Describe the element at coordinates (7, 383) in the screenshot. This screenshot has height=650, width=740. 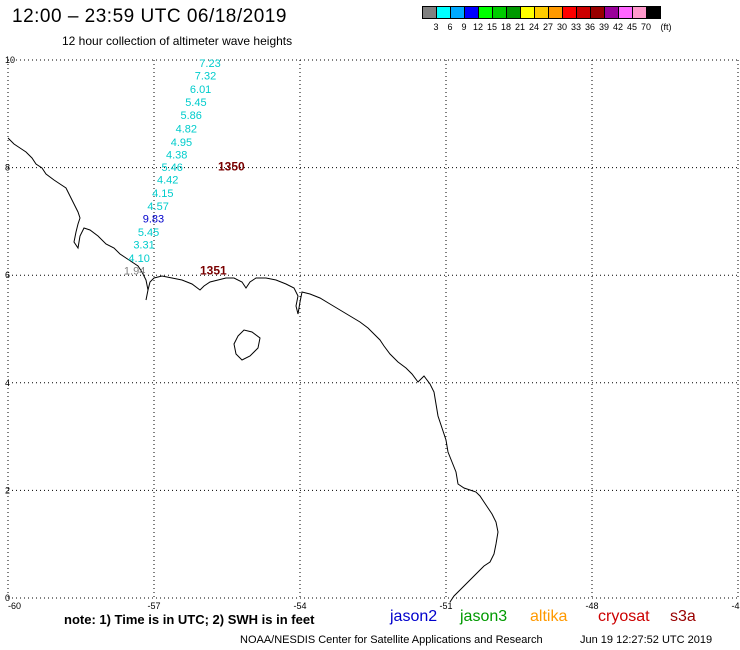
I see `lat-tick-label: 4` at that location.